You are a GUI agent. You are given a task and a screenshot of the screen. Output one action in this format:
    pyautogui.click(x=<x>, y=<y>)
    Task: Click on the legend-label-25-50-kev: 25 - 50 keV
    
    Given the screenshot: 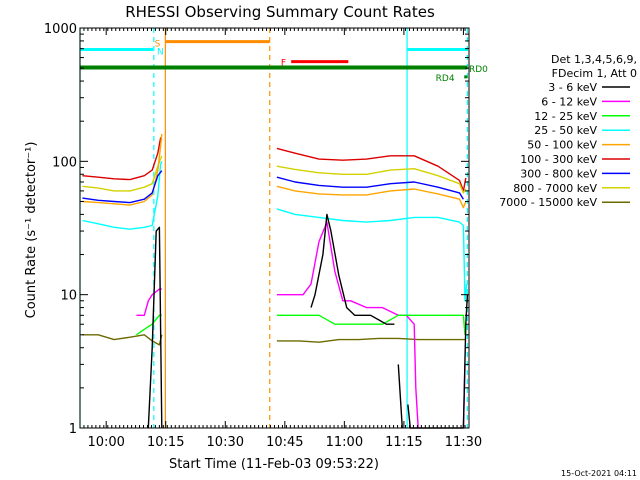 What is the action you would take?
    pyautogui.click(x=565, y=130)
    